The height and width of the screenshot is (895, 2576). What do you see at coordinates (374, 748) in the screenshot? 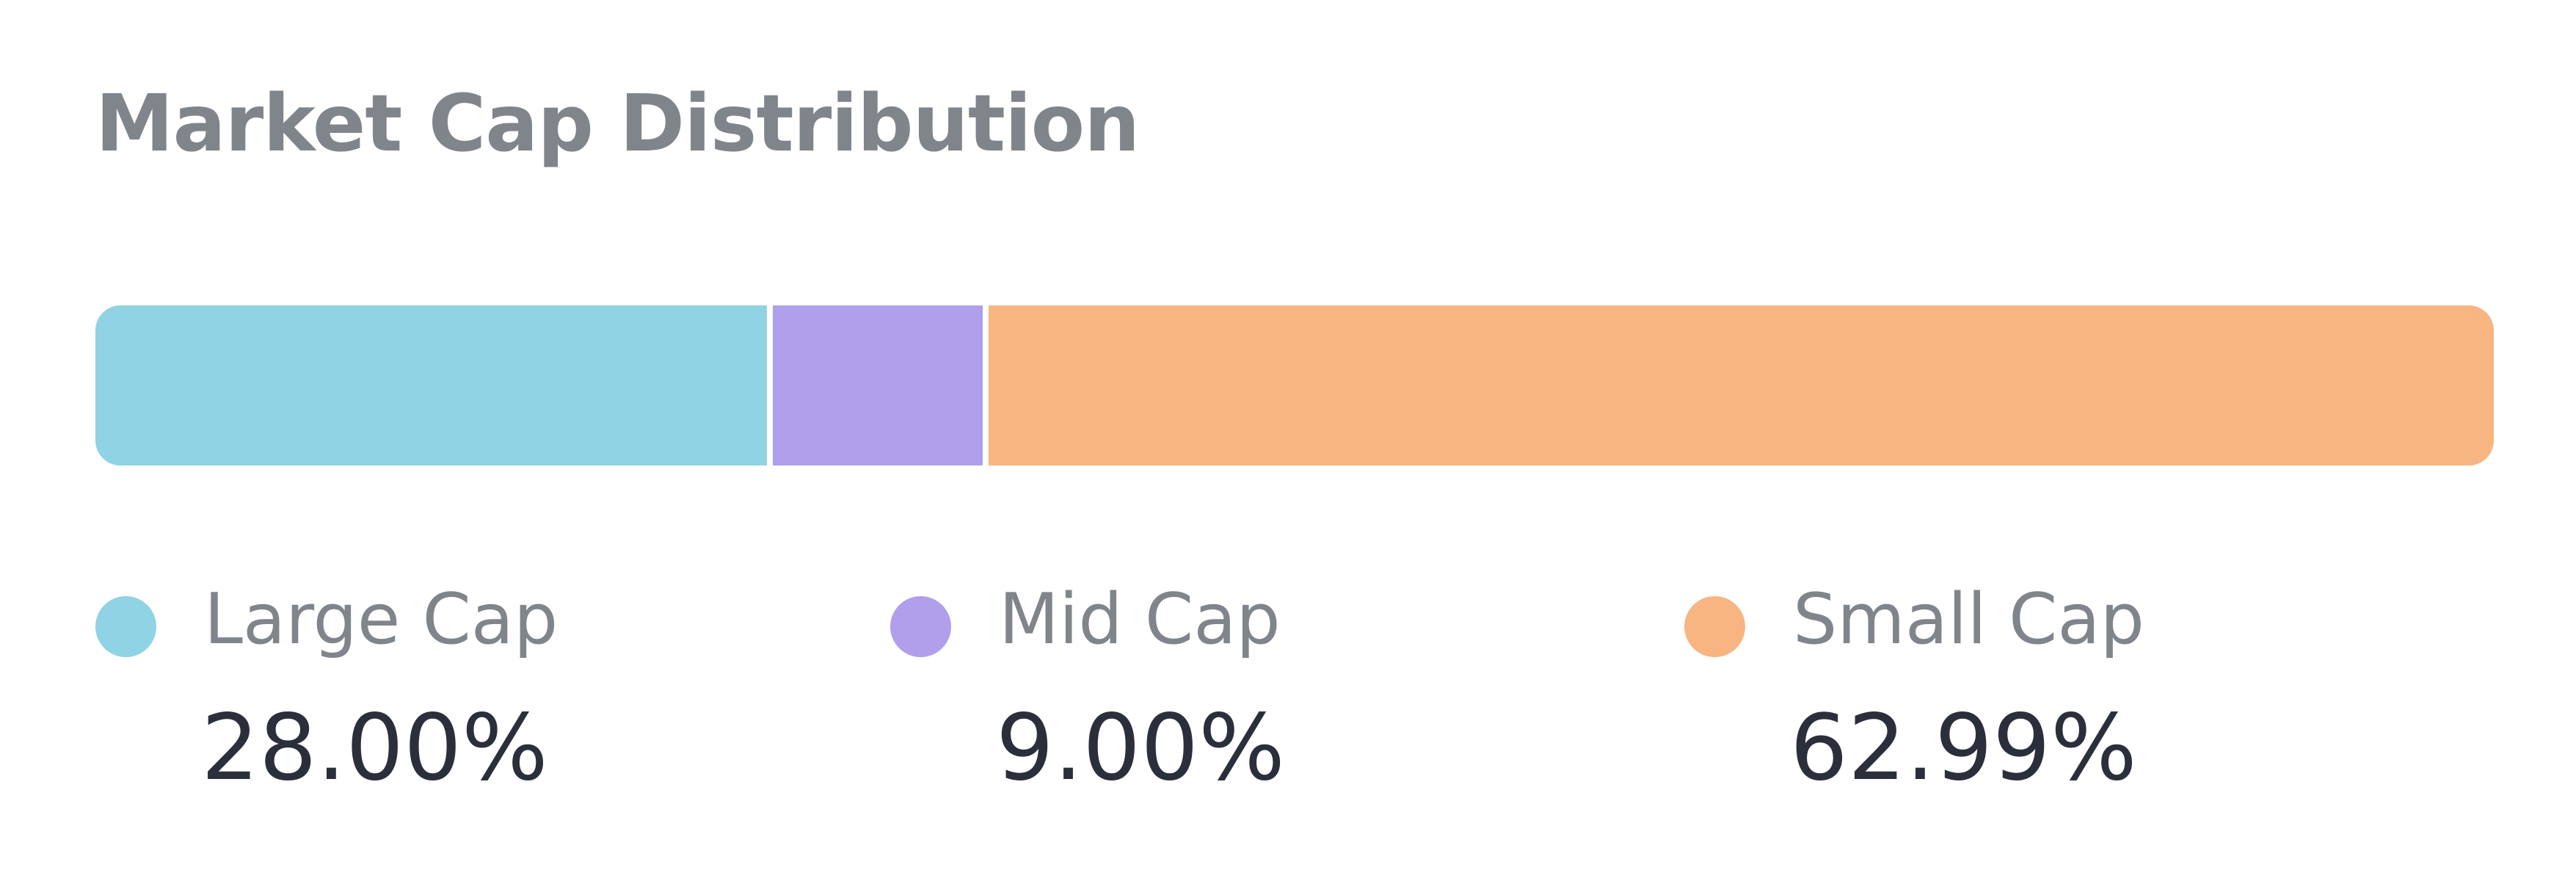
I see `legend-value: 28.00%` at bounding box center [374, 748].